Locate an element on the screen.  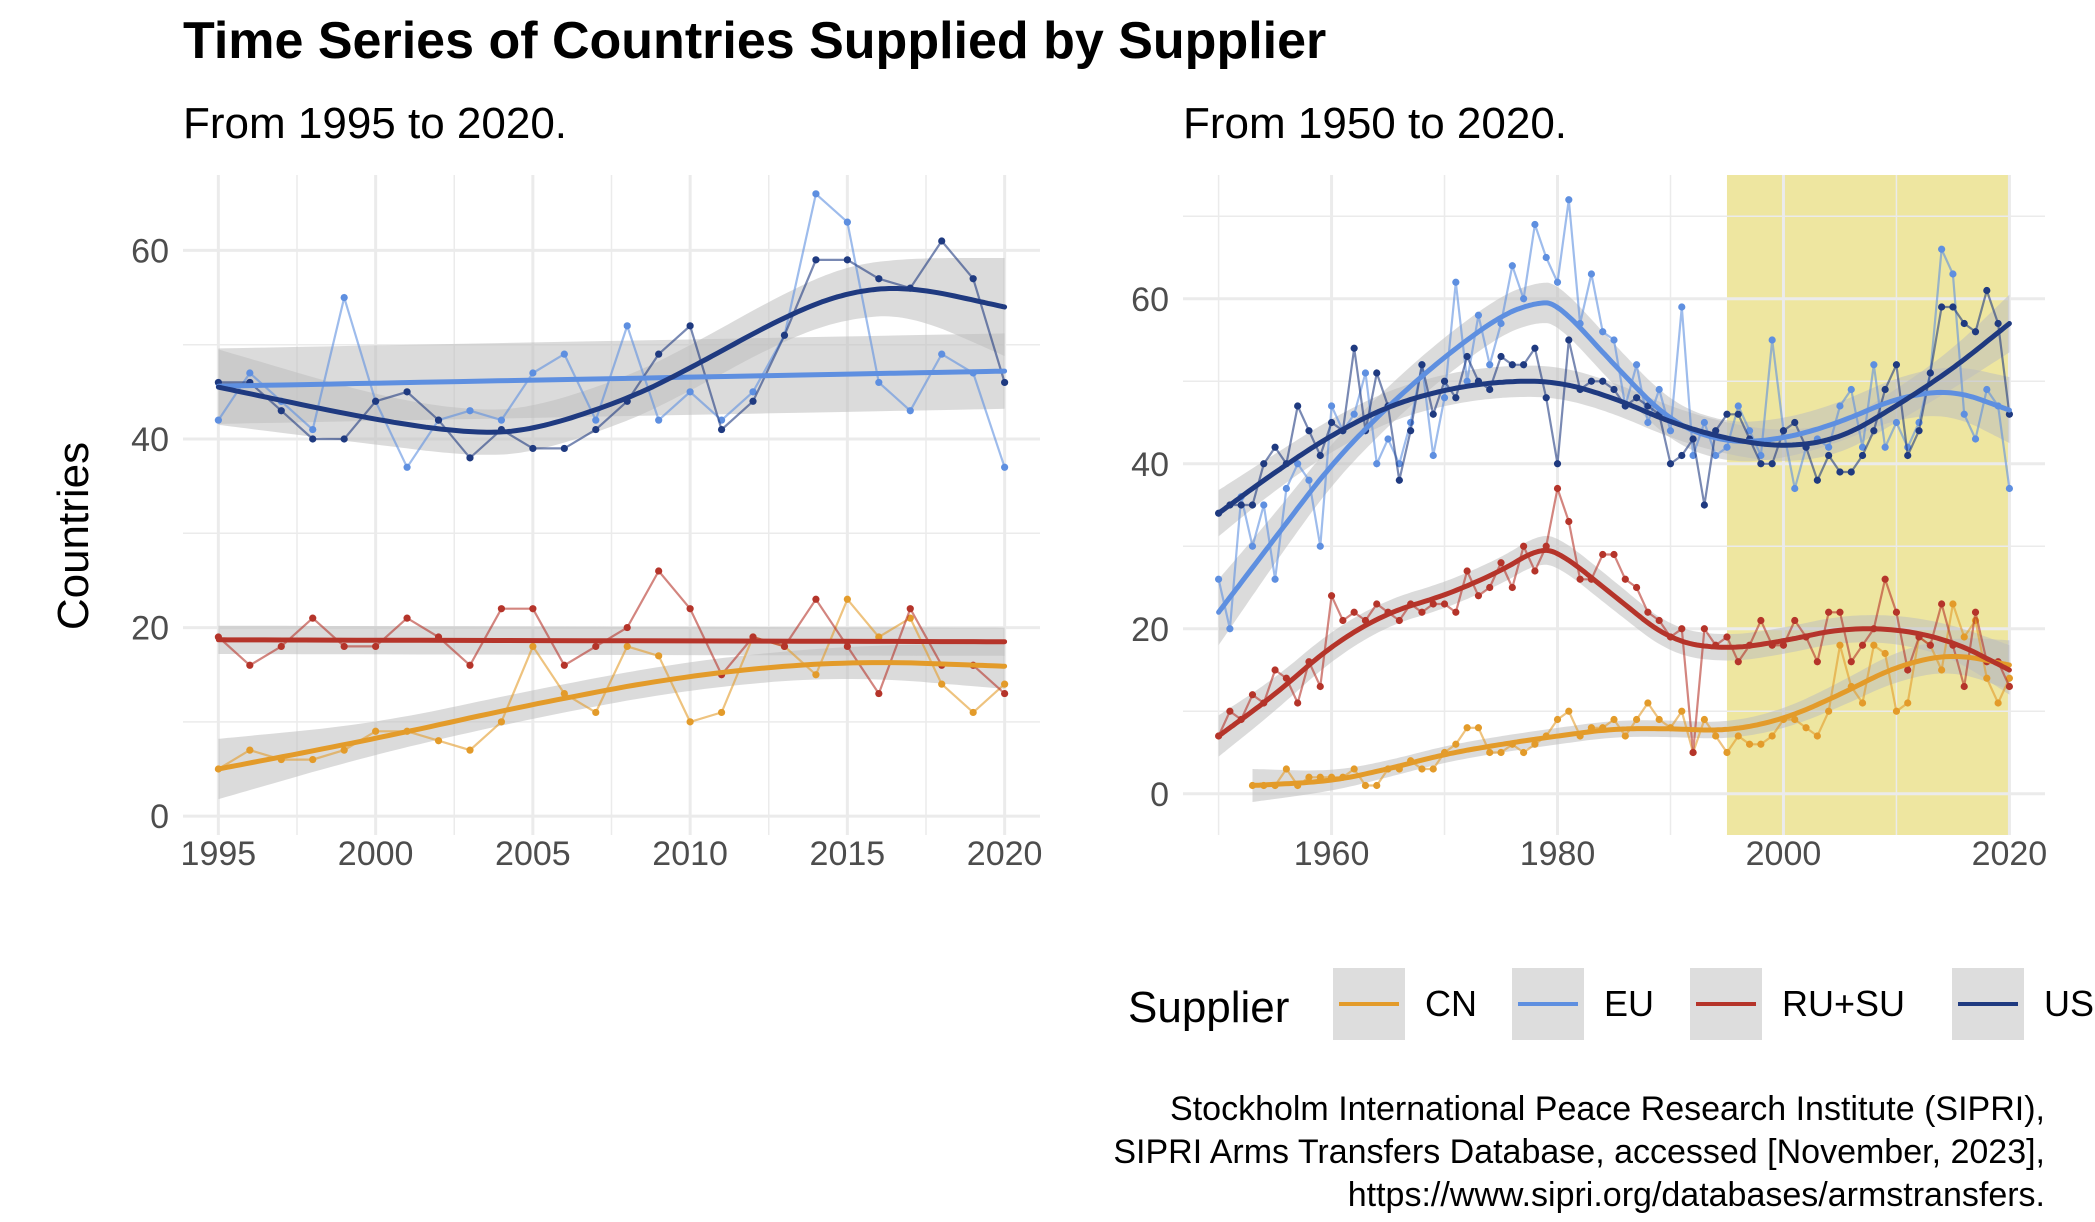
legend-label-ru-su: RU+SU is located at coordinates (1843, 1003).